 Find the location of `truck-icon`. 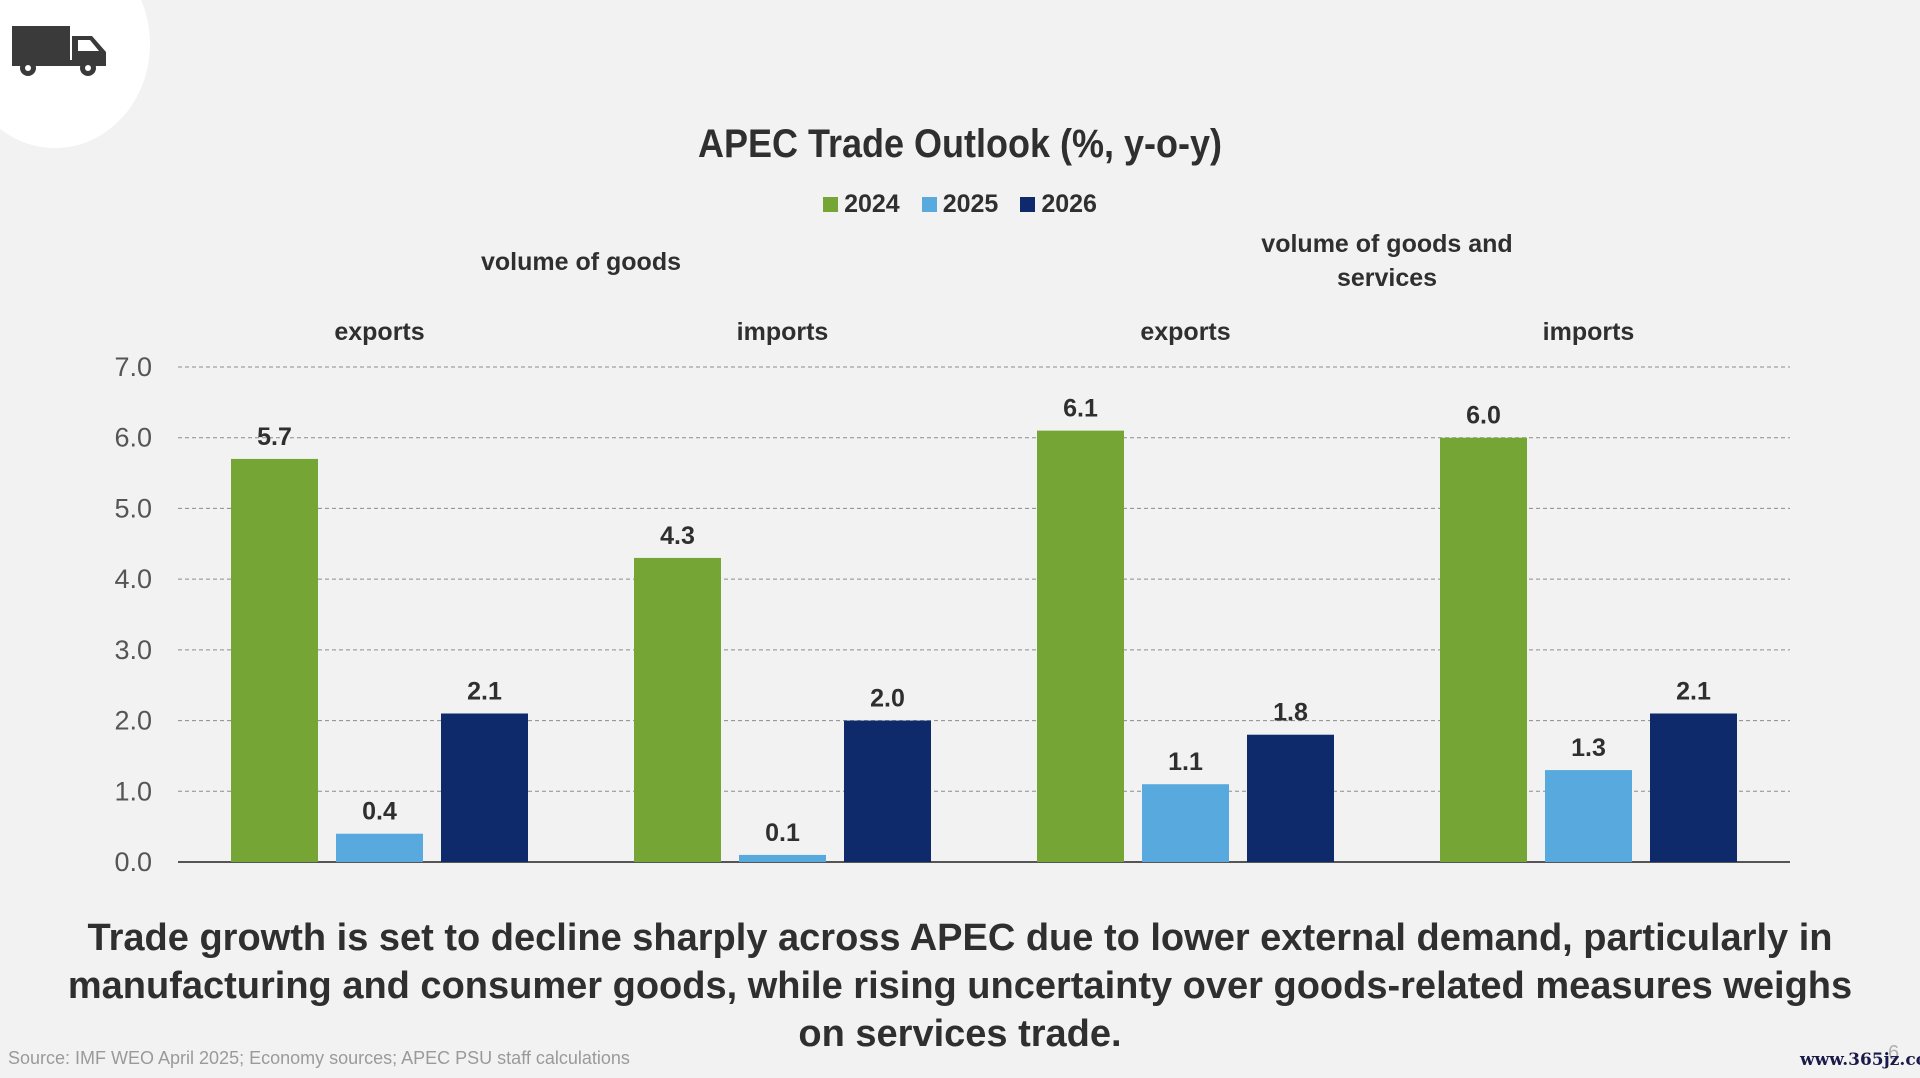

truck-icon is located at coordinates (59, 51).